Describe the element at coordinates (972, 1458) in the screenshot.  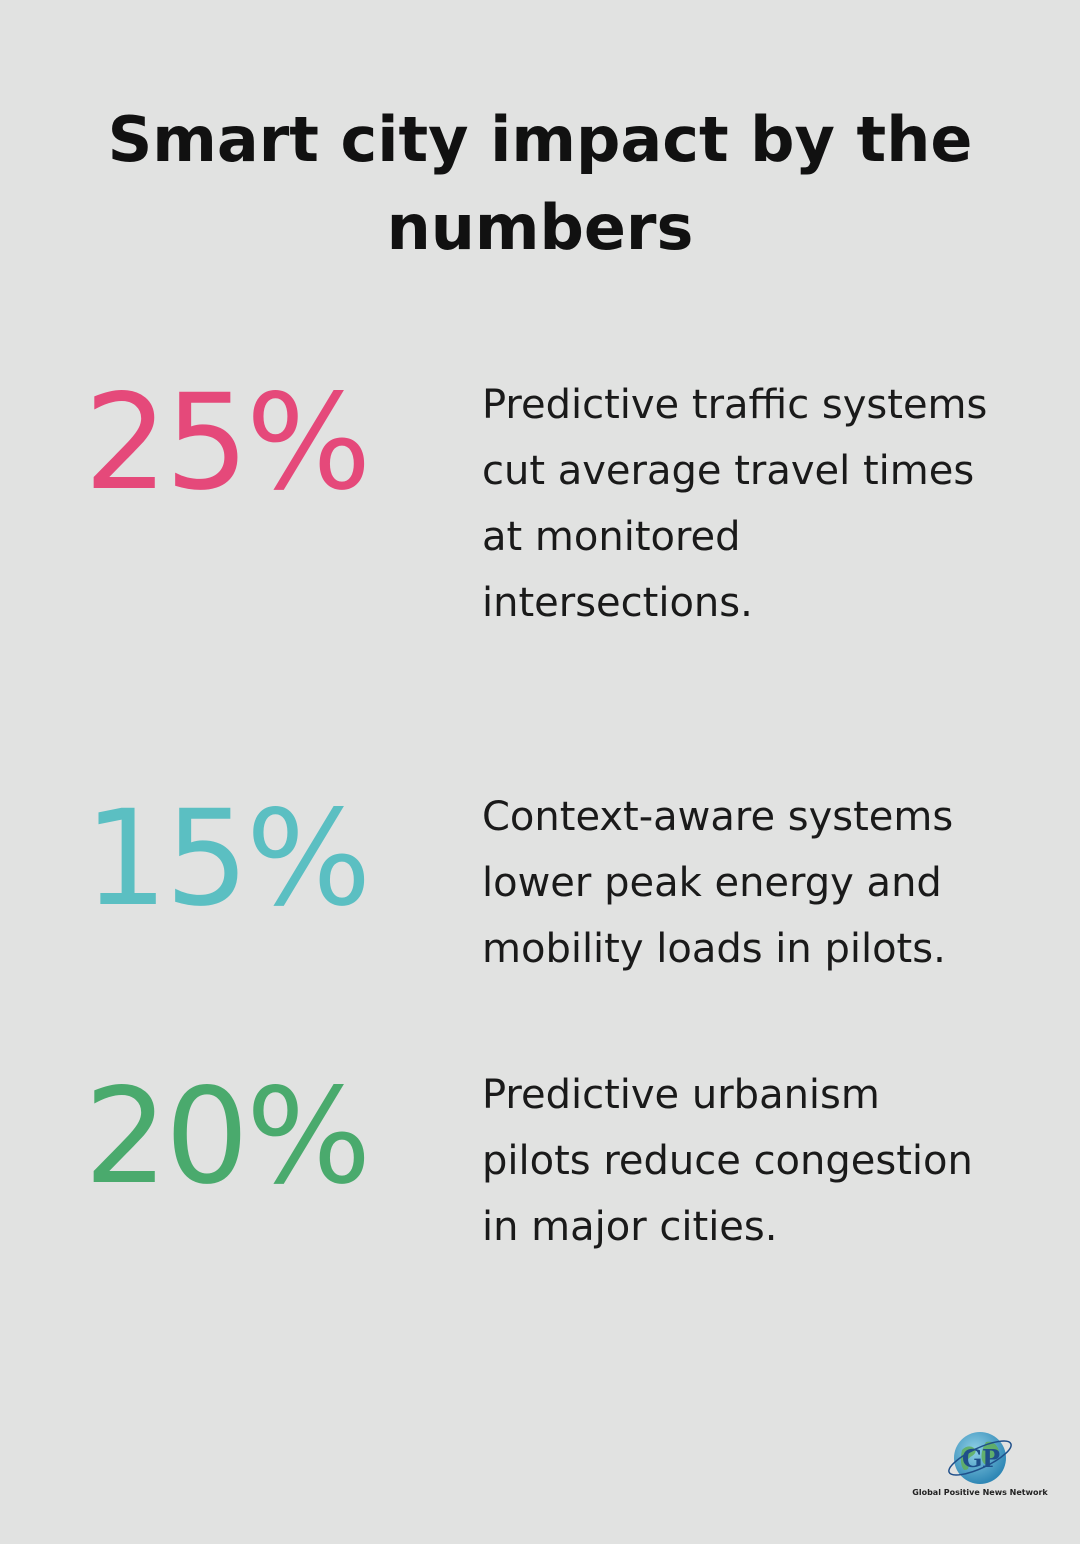
I see `svg-text: G` at that location.